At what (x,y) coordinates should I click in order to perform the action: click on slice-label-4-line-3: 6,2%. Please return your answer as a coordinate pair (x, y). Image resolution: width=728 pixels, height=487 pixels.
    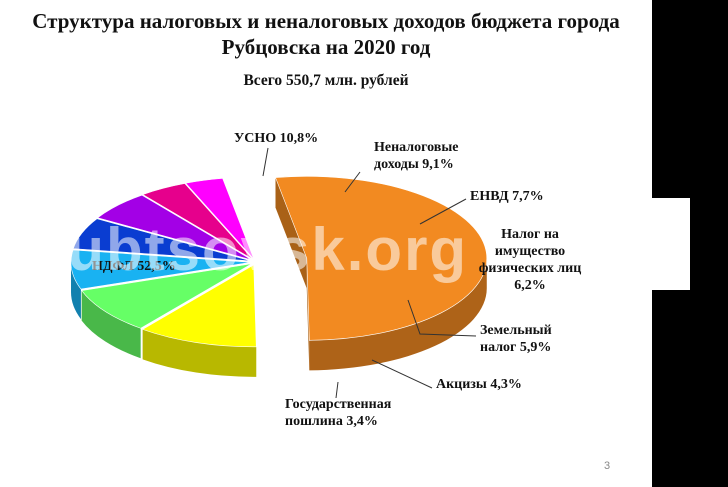
    Looking at the image, I should click on (530, 285).